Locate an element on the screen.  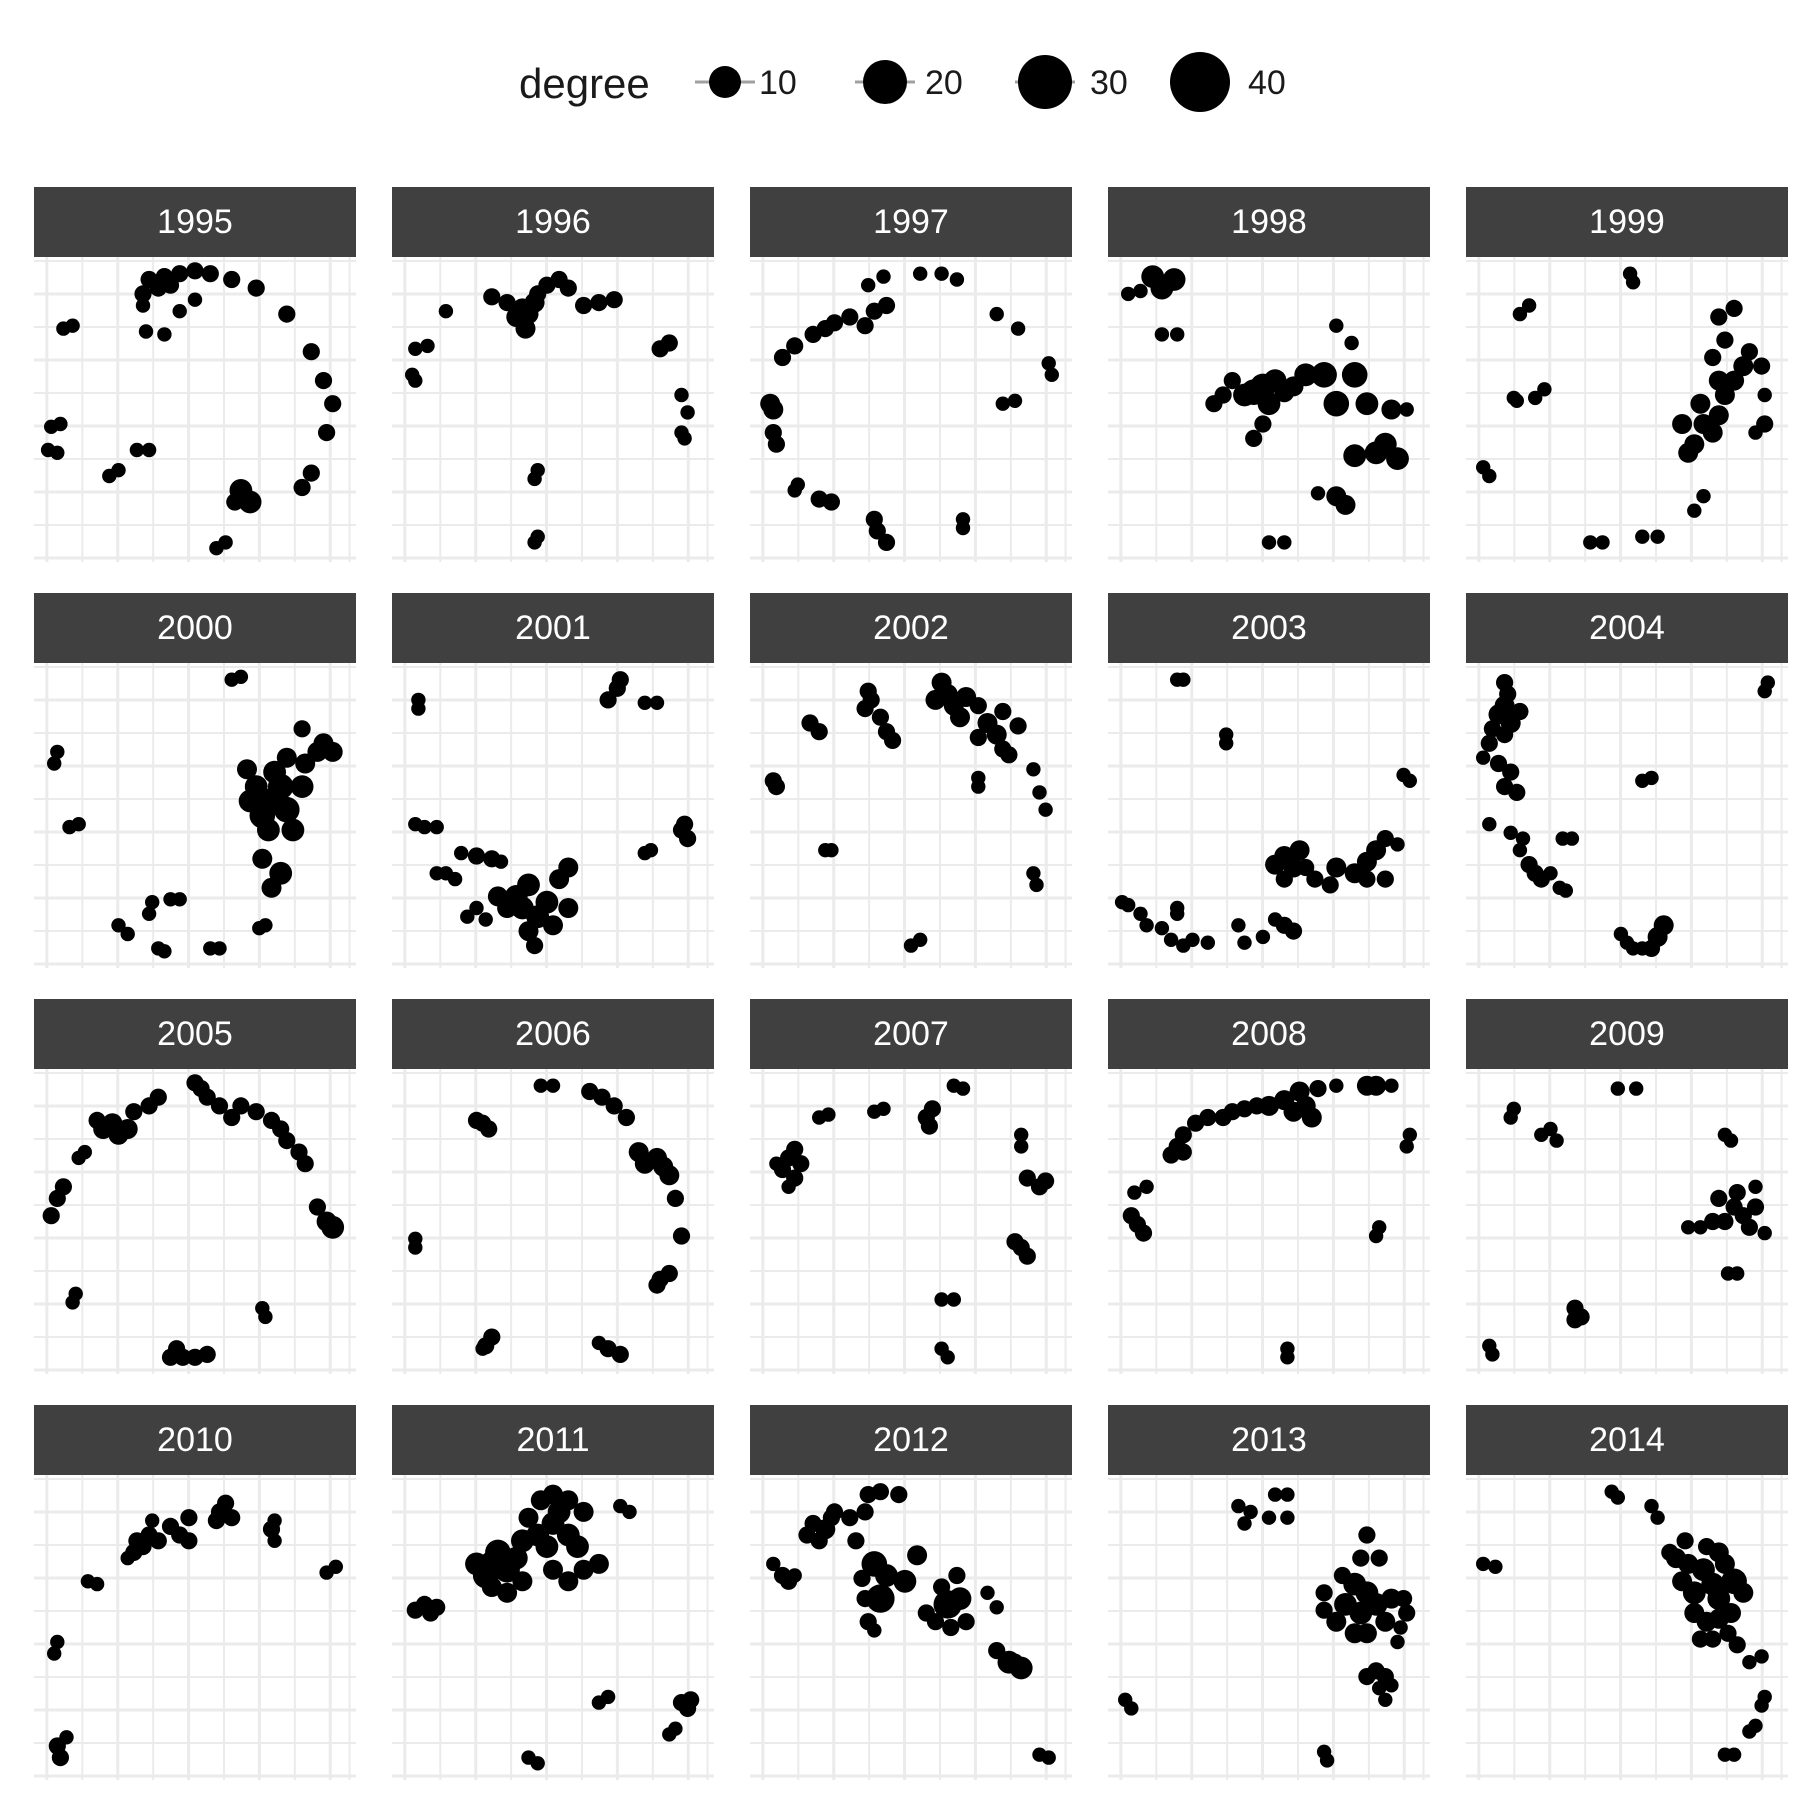
facet-panel: 2005 is located at coordinates (195, 1186).